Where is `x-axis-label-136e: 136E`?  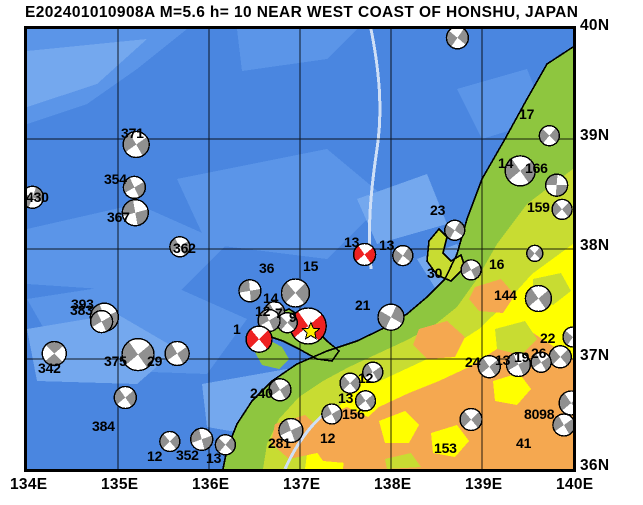 x-axis-label-136e: 136E is located at coordinates (211, 484).